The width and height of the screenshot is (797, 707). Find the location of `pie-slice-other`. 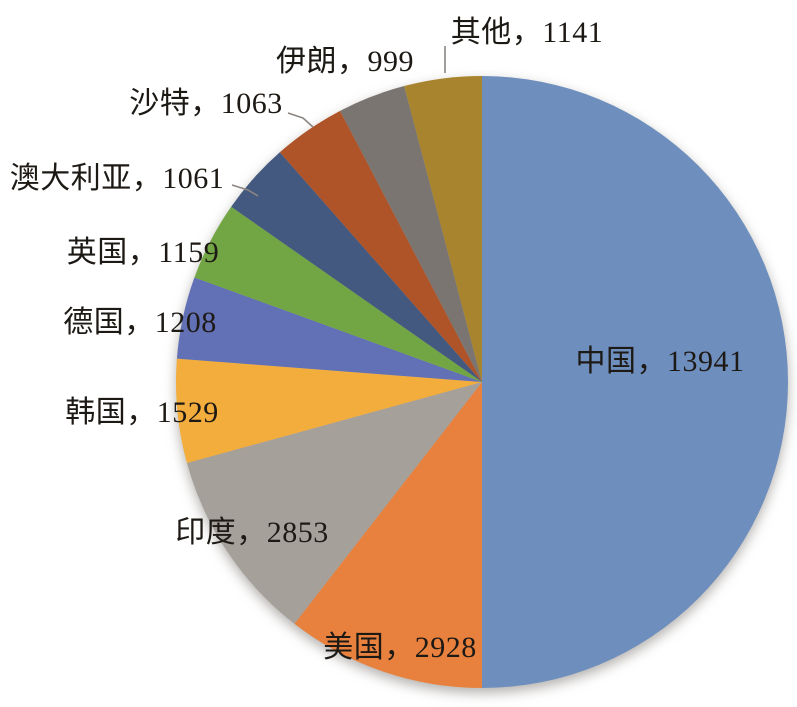

pie-slice-other is located at coordinates (443, 229).